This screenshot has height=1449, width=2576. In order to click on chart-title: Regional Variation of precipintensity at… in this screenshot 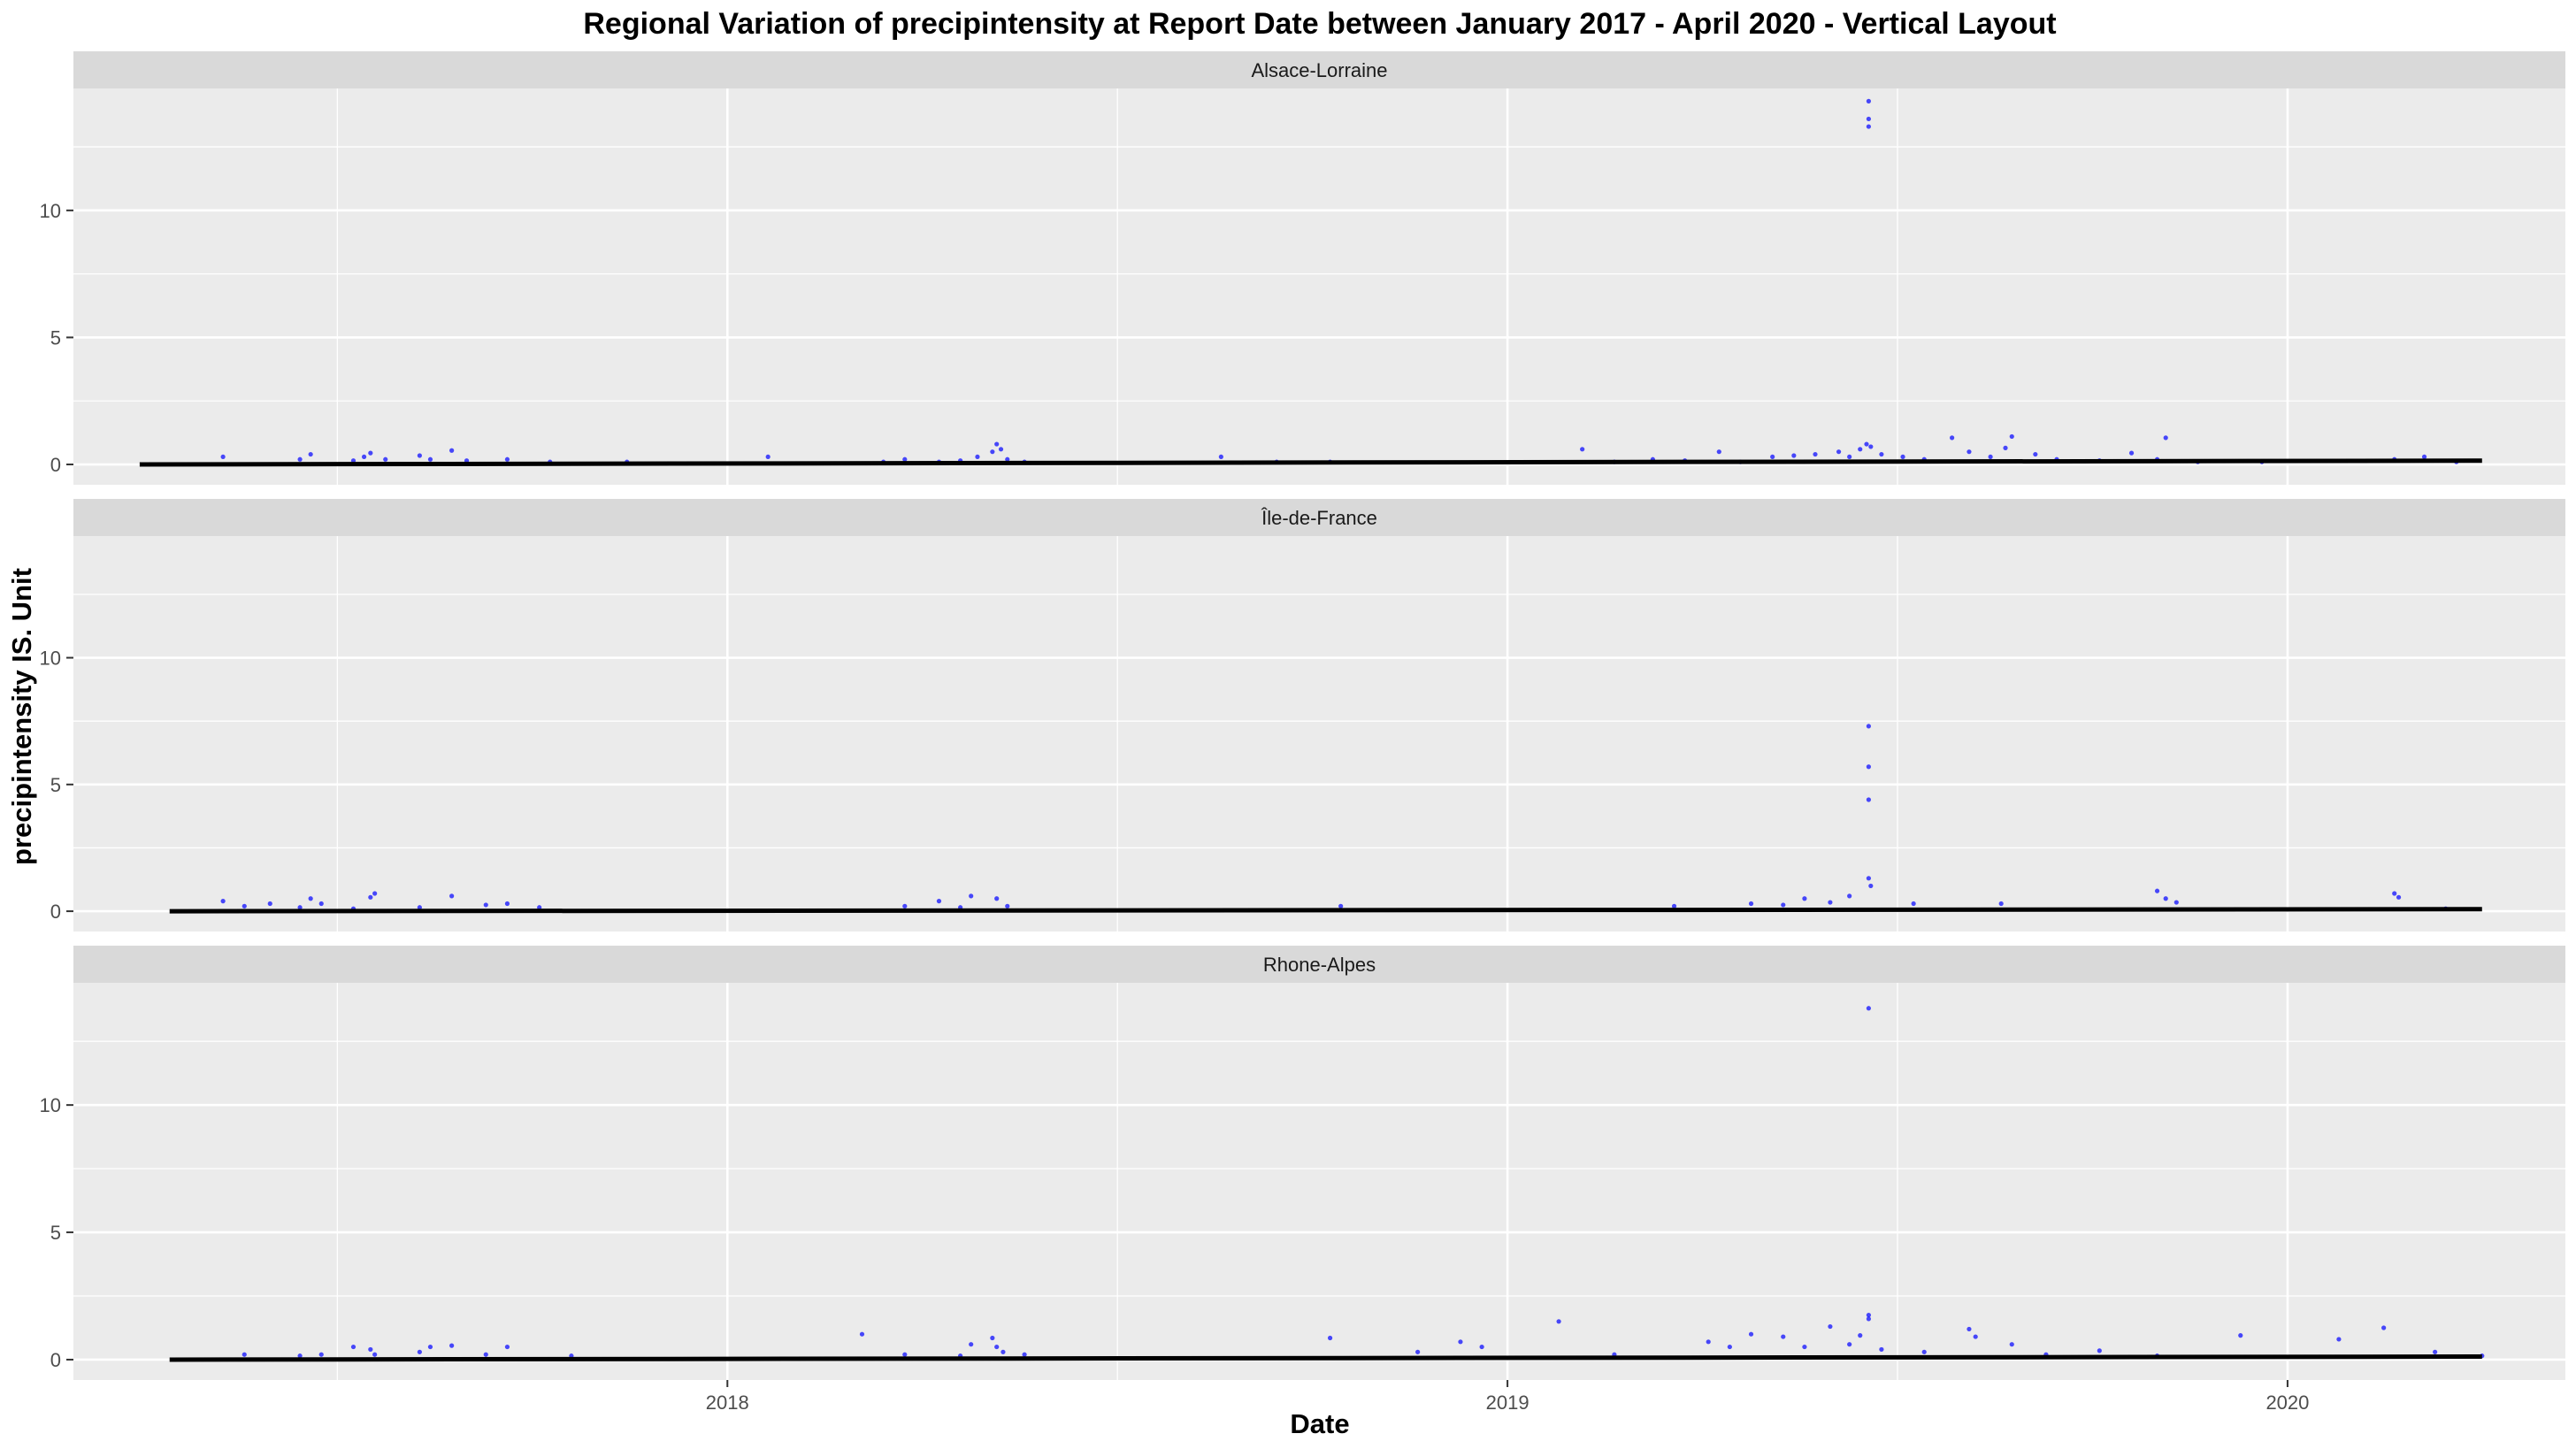, I will do `click(1319, 24)`.